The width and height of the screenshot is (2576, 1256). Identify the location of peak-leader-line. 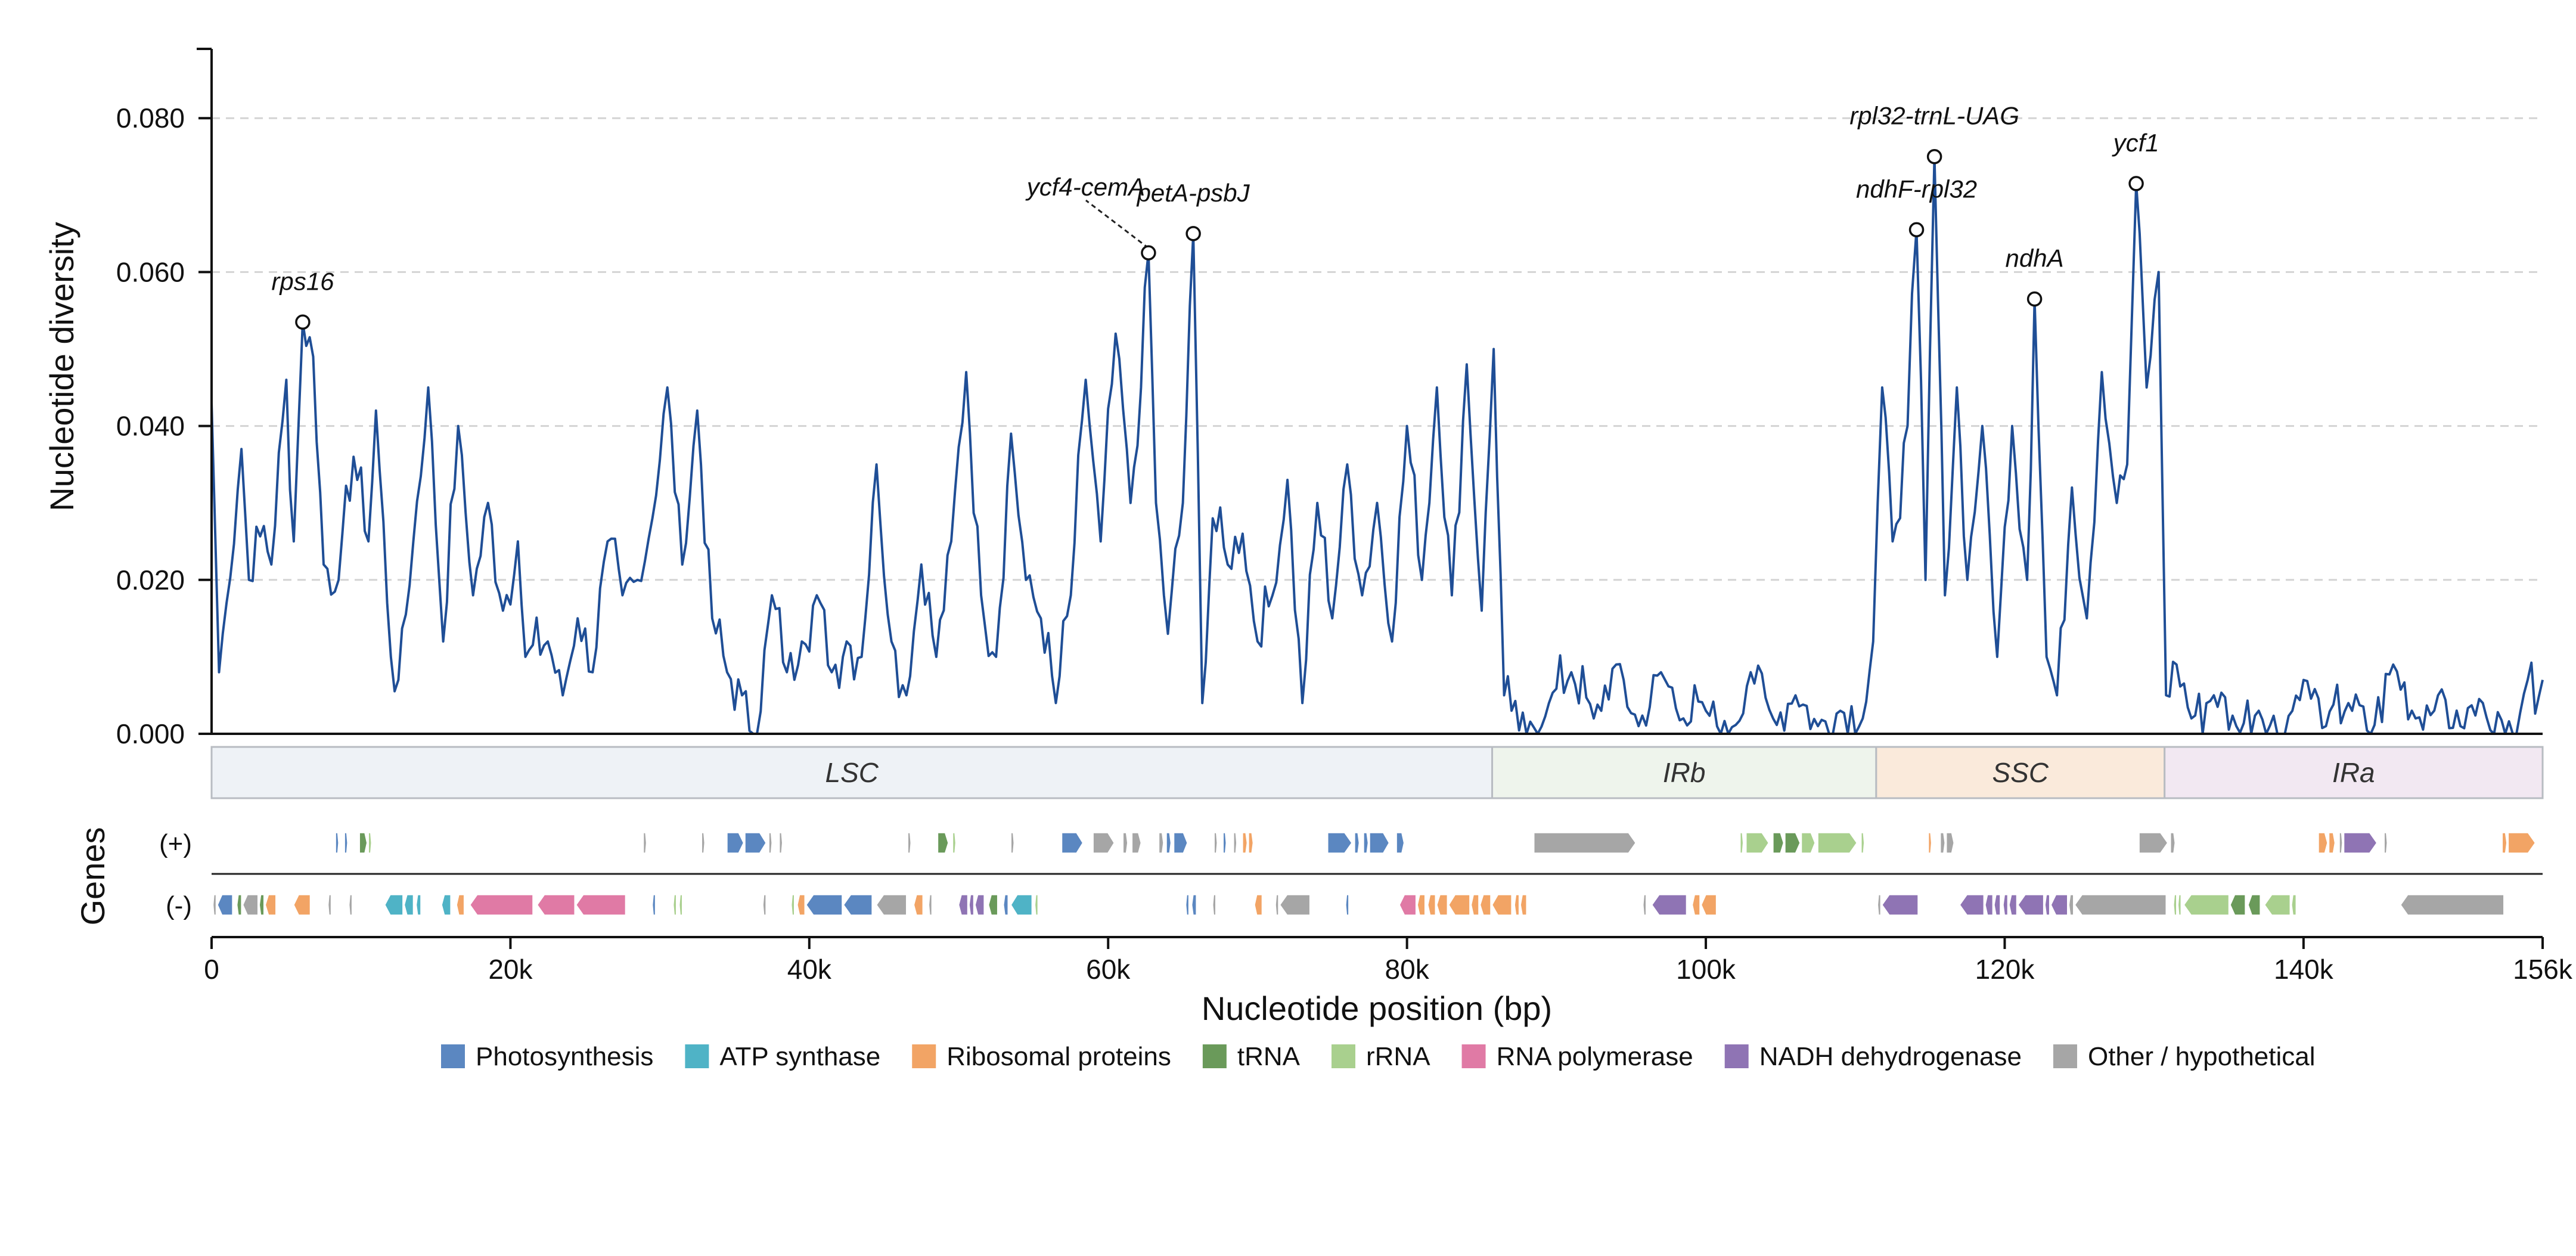
(1117, 224).